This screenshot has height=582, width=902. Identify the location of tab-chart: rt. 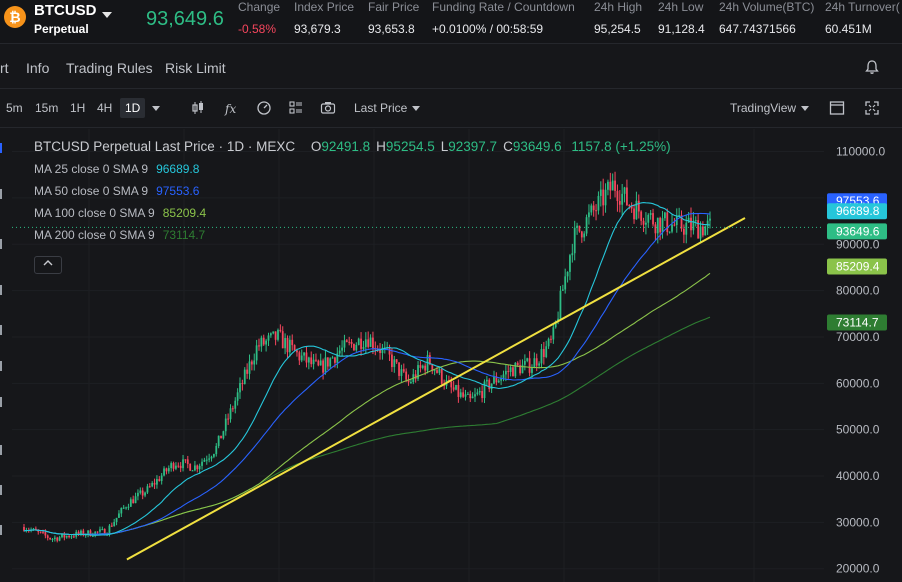
(4, 68).